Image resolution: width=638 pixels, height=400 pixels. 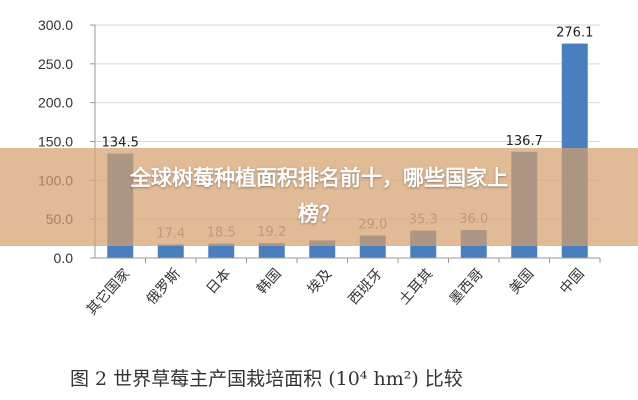 I want to click on article-title-line-2: 榜？, so click(x=319, y=214).